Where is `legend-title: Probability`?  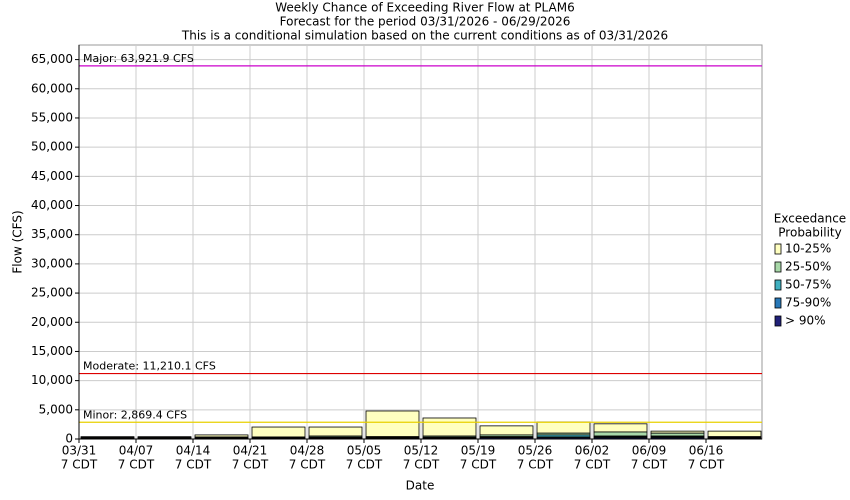 legend-title: Probability is located at coordinates (809, 233).